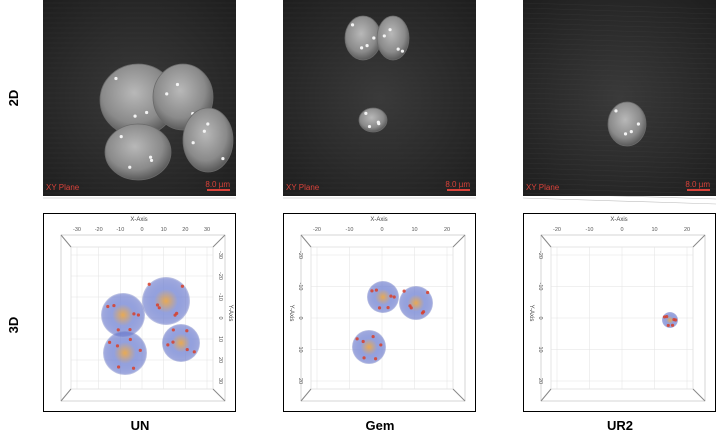  I want to click on row-label: 2D, so click(13, 98).